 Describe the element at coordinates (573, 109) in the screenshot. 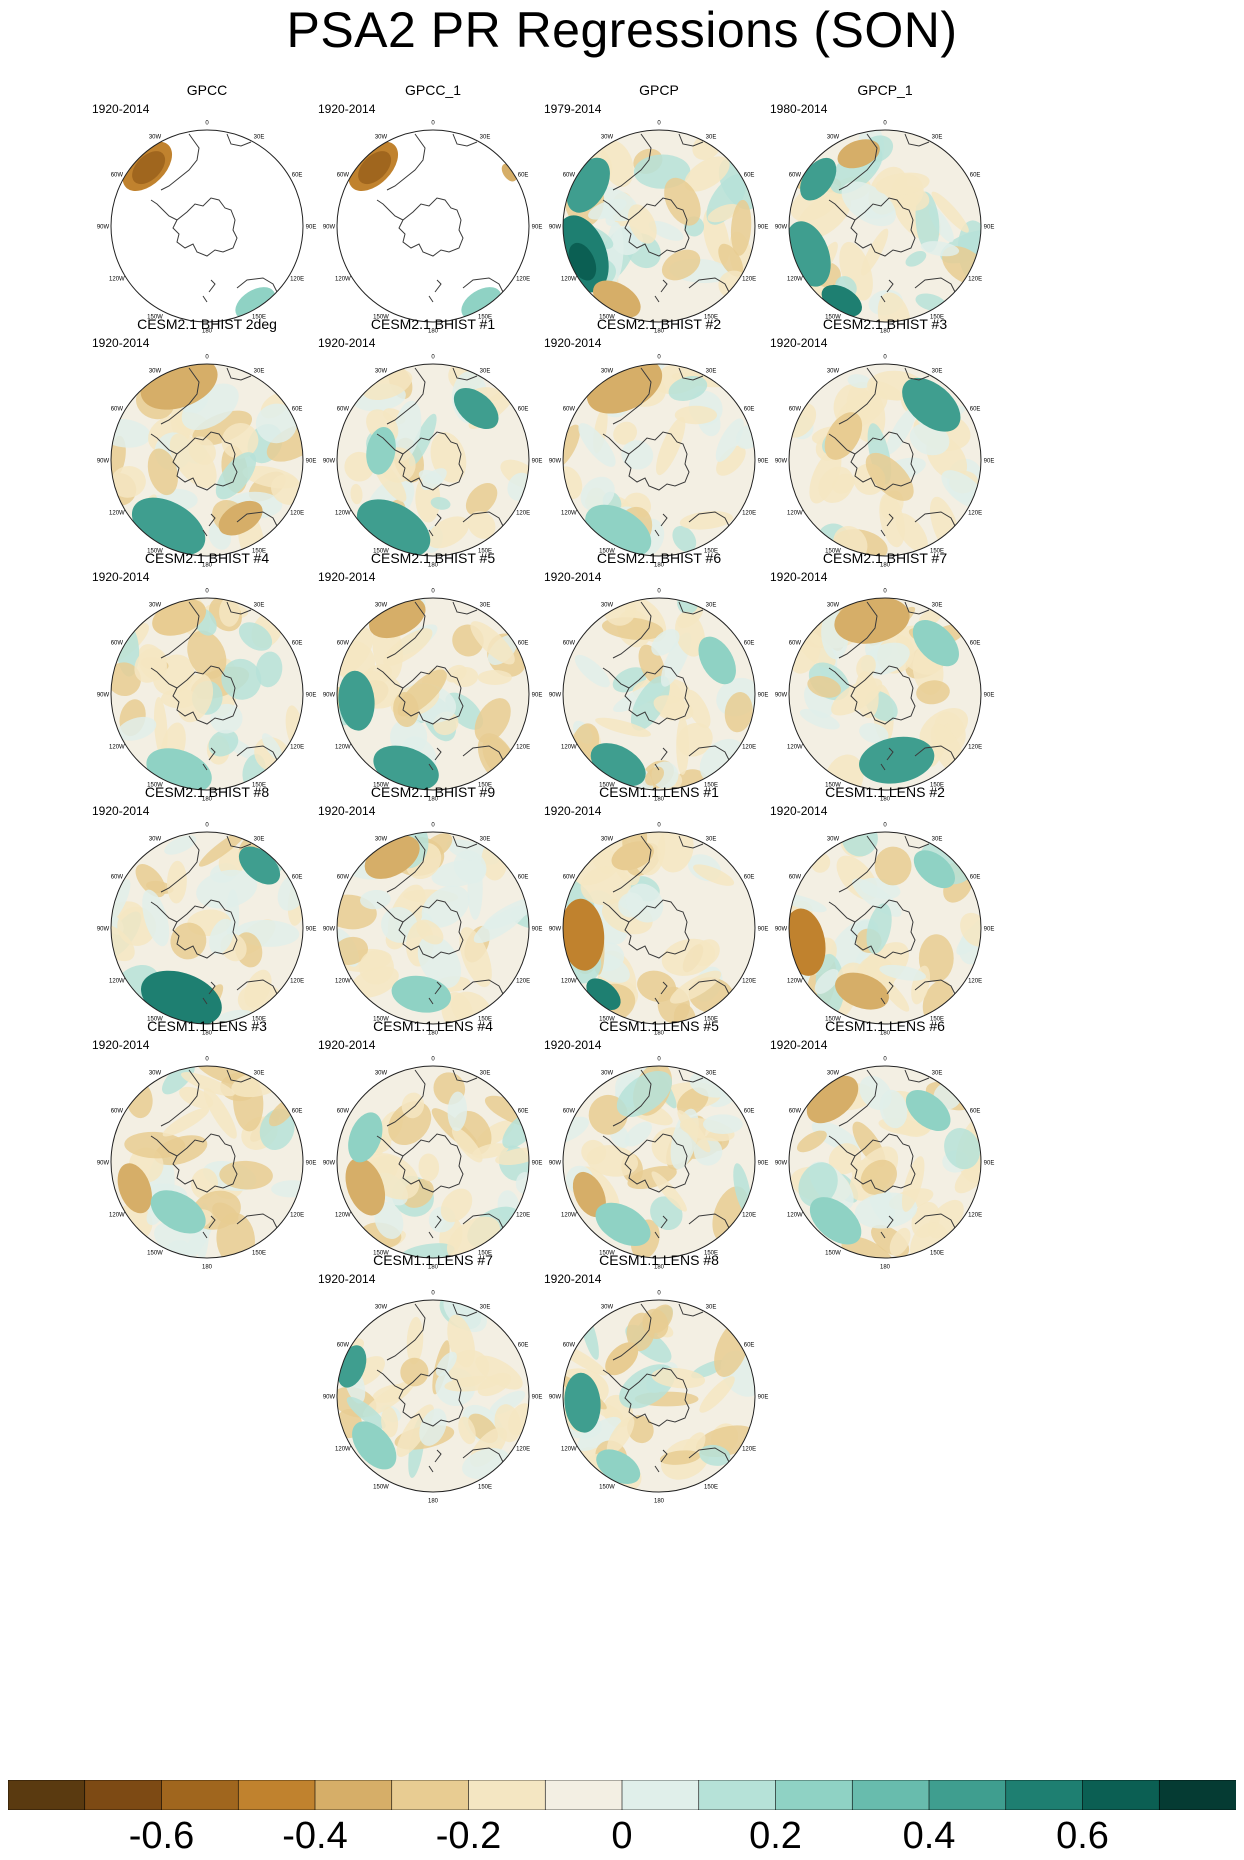

I see `panel-years: 1979-2014` at that location.